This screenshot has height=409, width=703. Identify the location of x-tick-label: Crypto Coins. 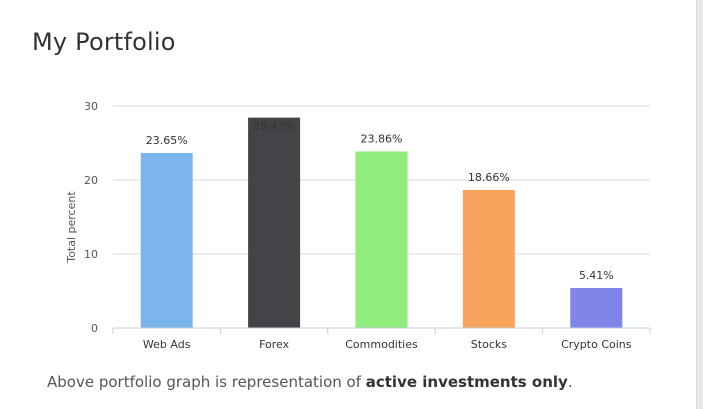
(596, 344).